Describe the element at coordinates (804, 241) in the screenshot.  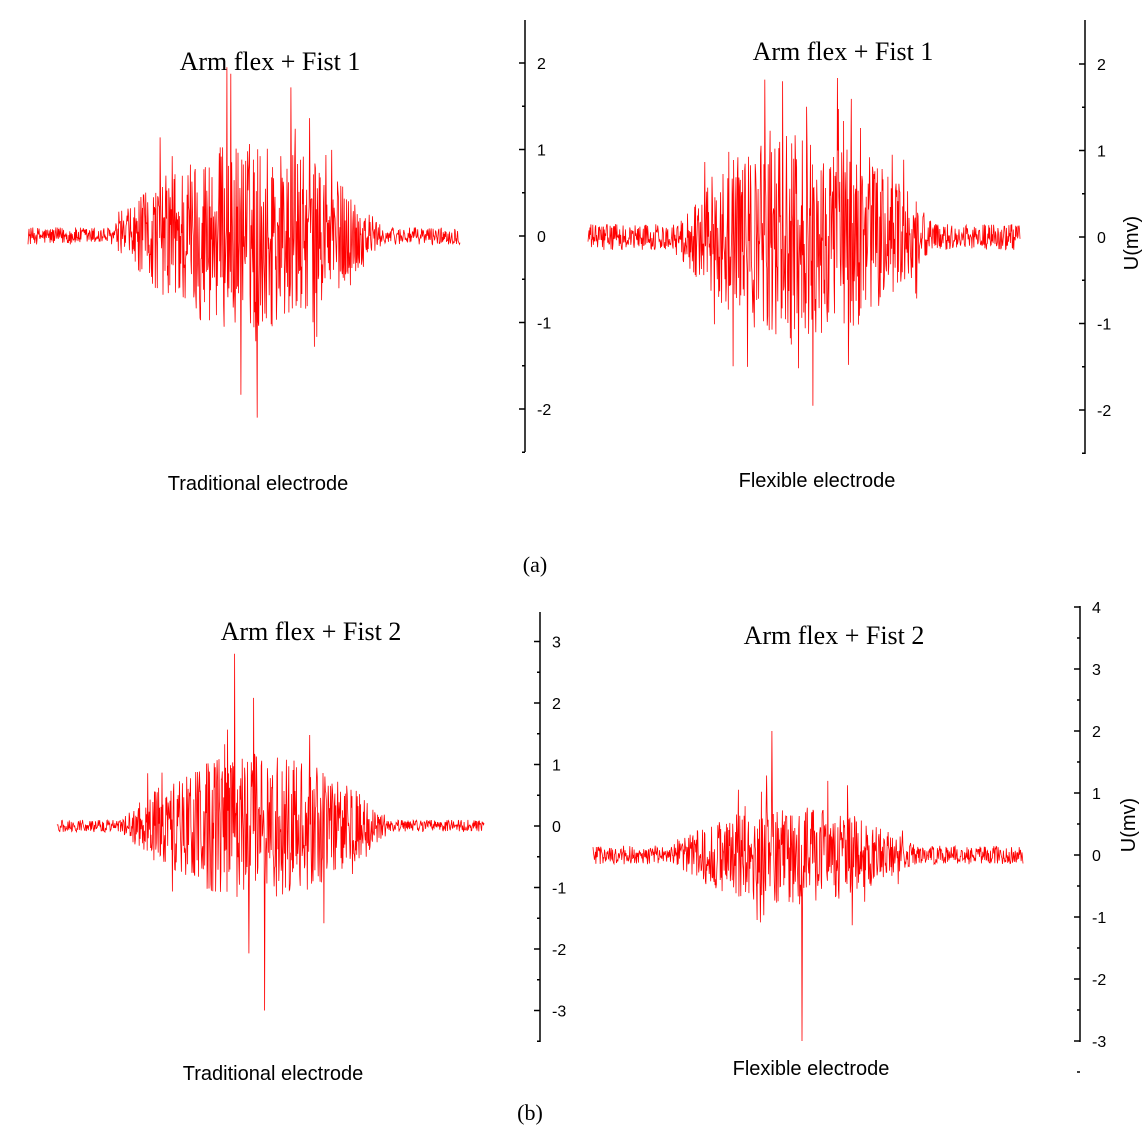
I see `emg-trace-a-flexible` at that location.